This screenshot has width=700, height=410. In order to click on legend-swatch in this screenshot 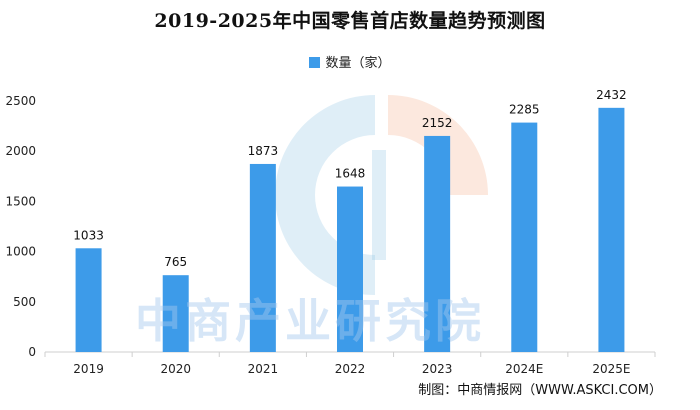, I will do `click(315, 62)`.